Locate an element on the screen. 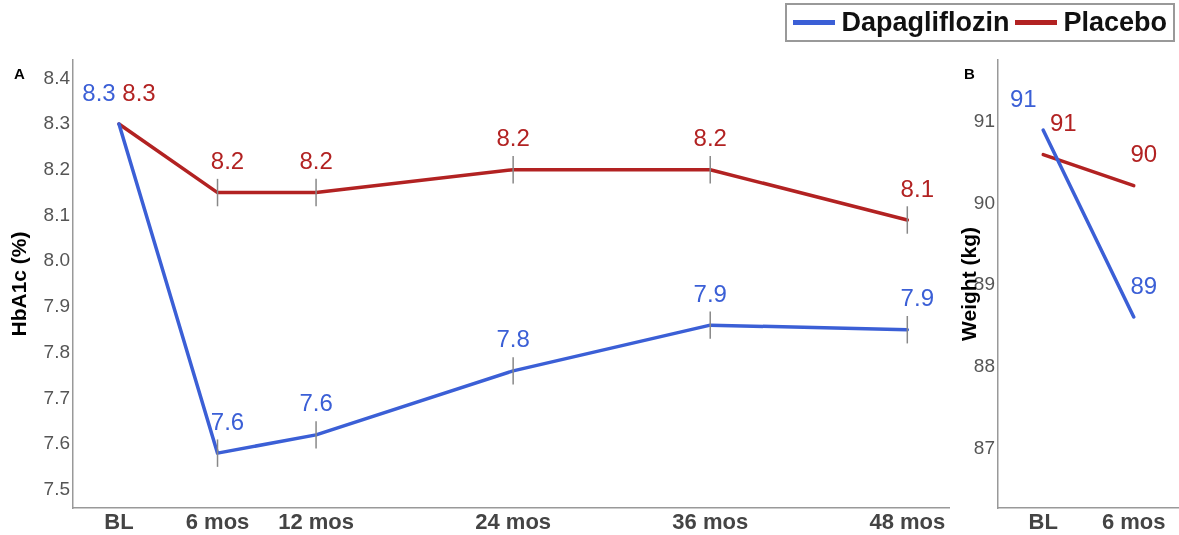  x-tick-label: 12 mos is located at coordinates (316, 522).